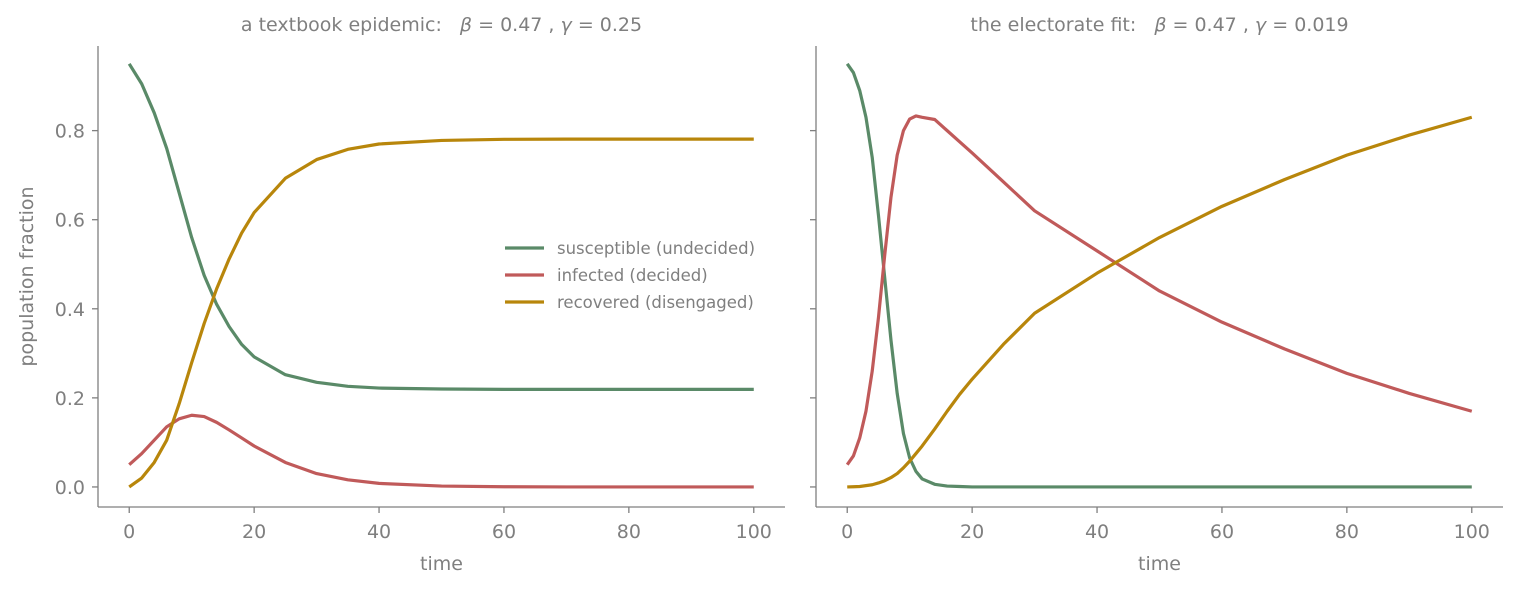 This screenshot has width=1519, height=596. What do you see at coordinates (1159, 564) in the screenshot?
I see `x-axis-label-right: time` at bounding box center [1159, 564].